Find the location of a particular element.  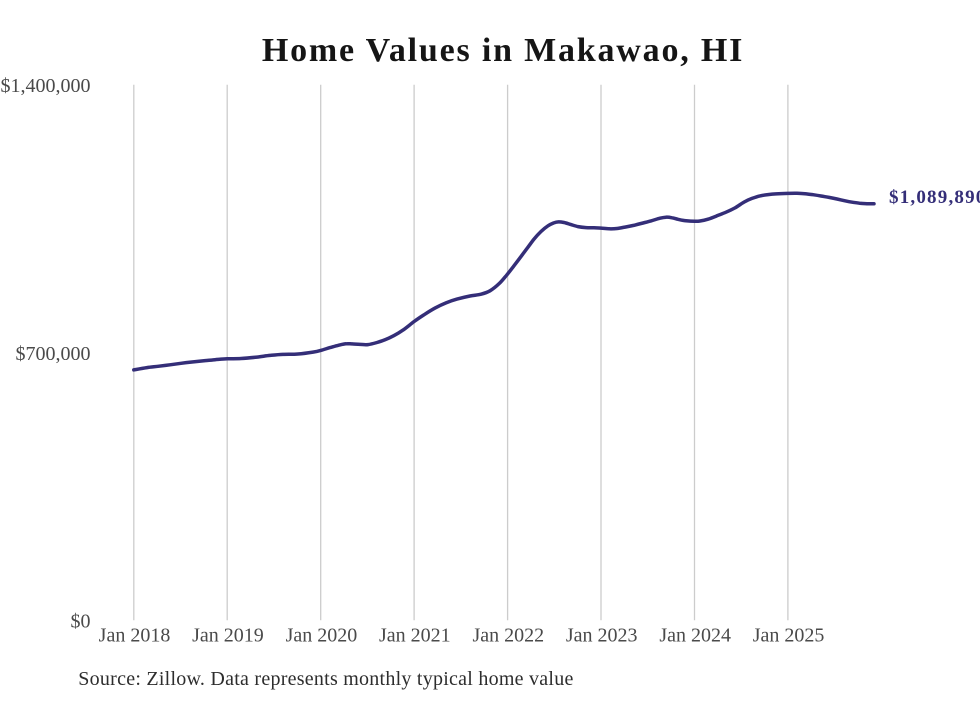

svg-text: Home Values in Makawao, HI is located at coordinates (503, 50).